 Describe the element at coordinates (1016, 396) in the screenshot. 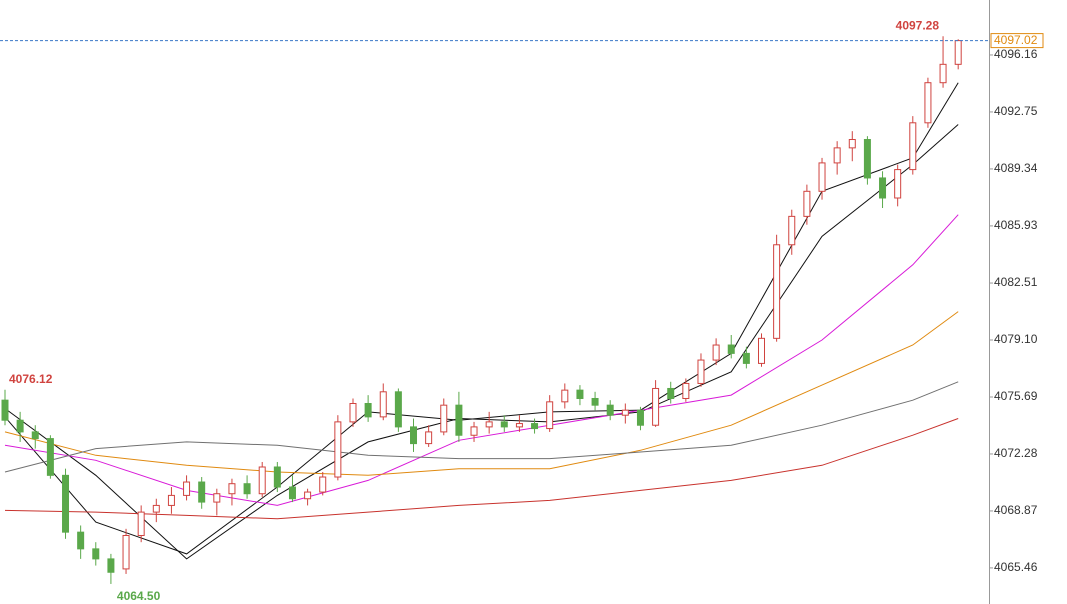

I see `y-tick-label: 4075.69` at that location.